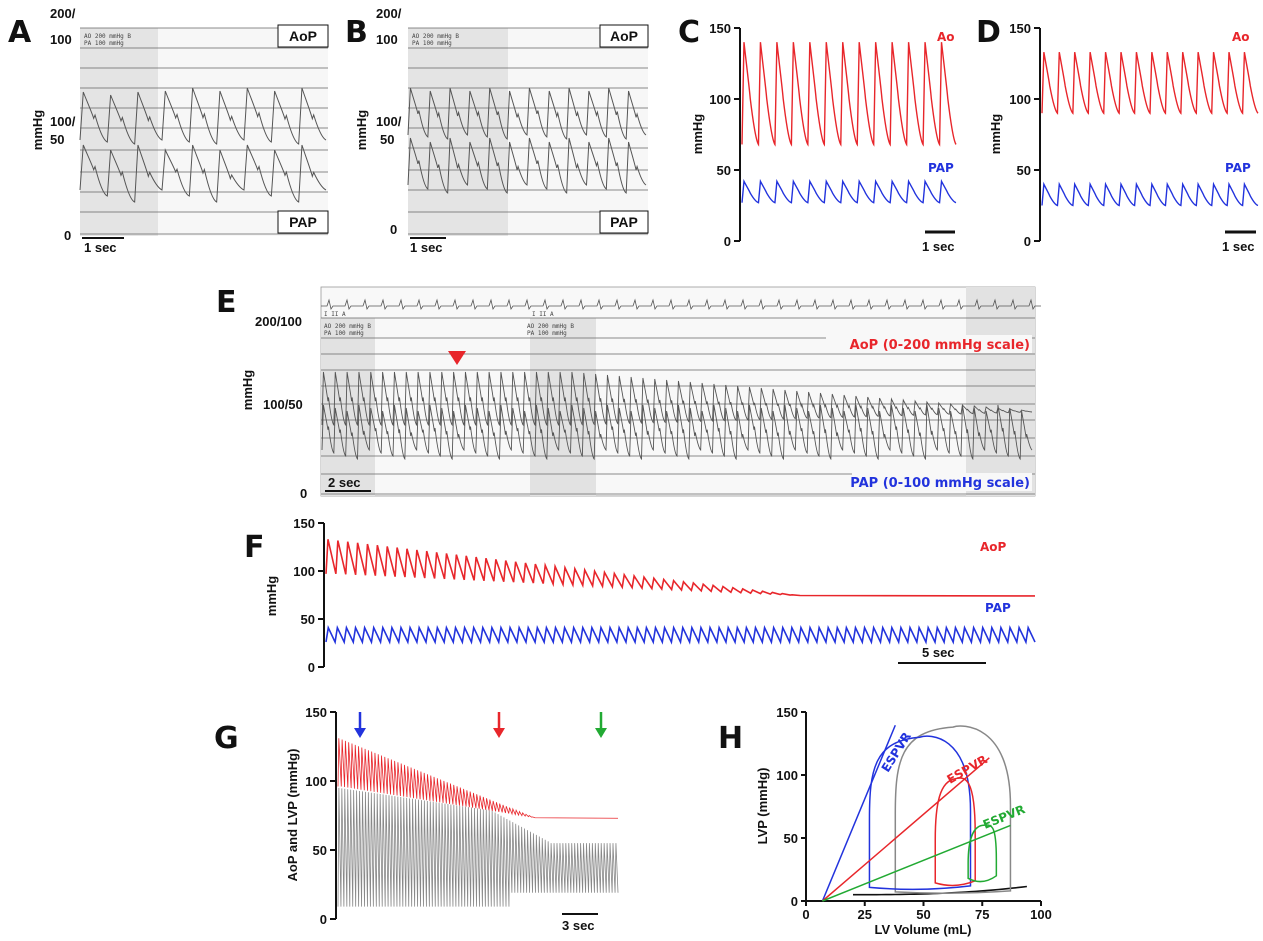  What do you see at coordinates (63, 121) in the screenshot?
I see `ytick-a-2: 100/` at bounding box center [63, 121].